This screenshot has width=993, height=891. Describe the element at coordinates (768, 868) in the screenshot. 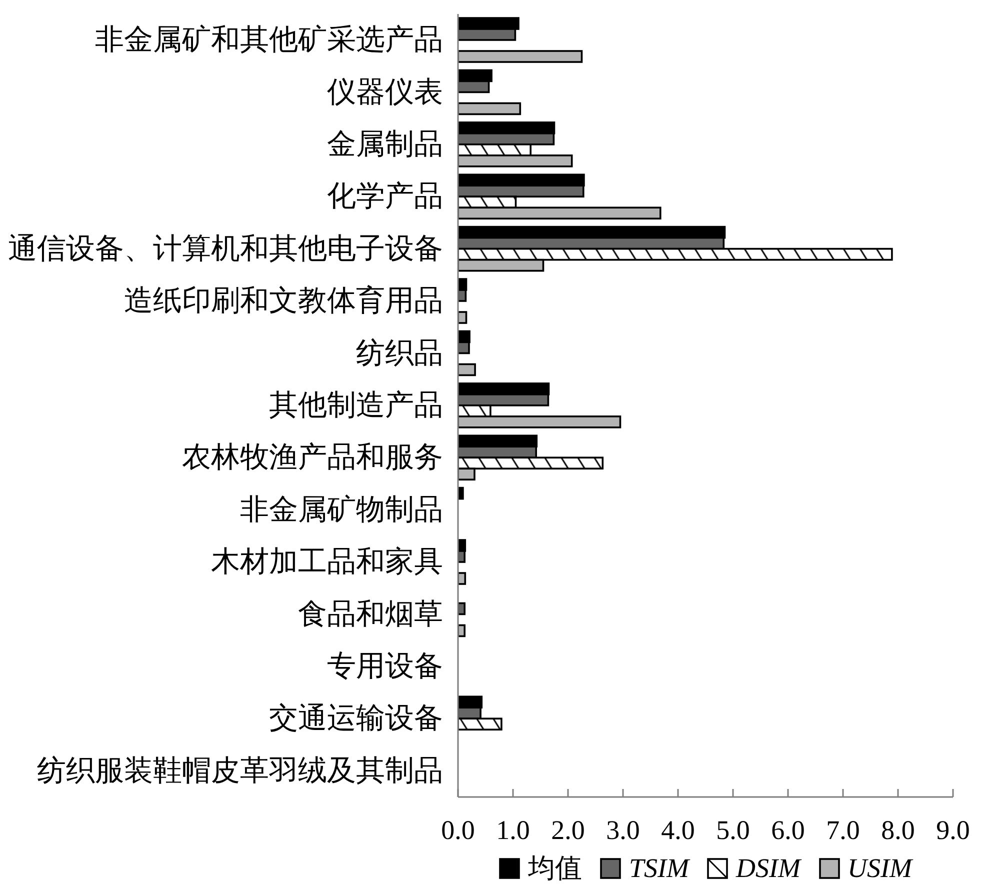

I see `legend-label: DSIM` at that location.